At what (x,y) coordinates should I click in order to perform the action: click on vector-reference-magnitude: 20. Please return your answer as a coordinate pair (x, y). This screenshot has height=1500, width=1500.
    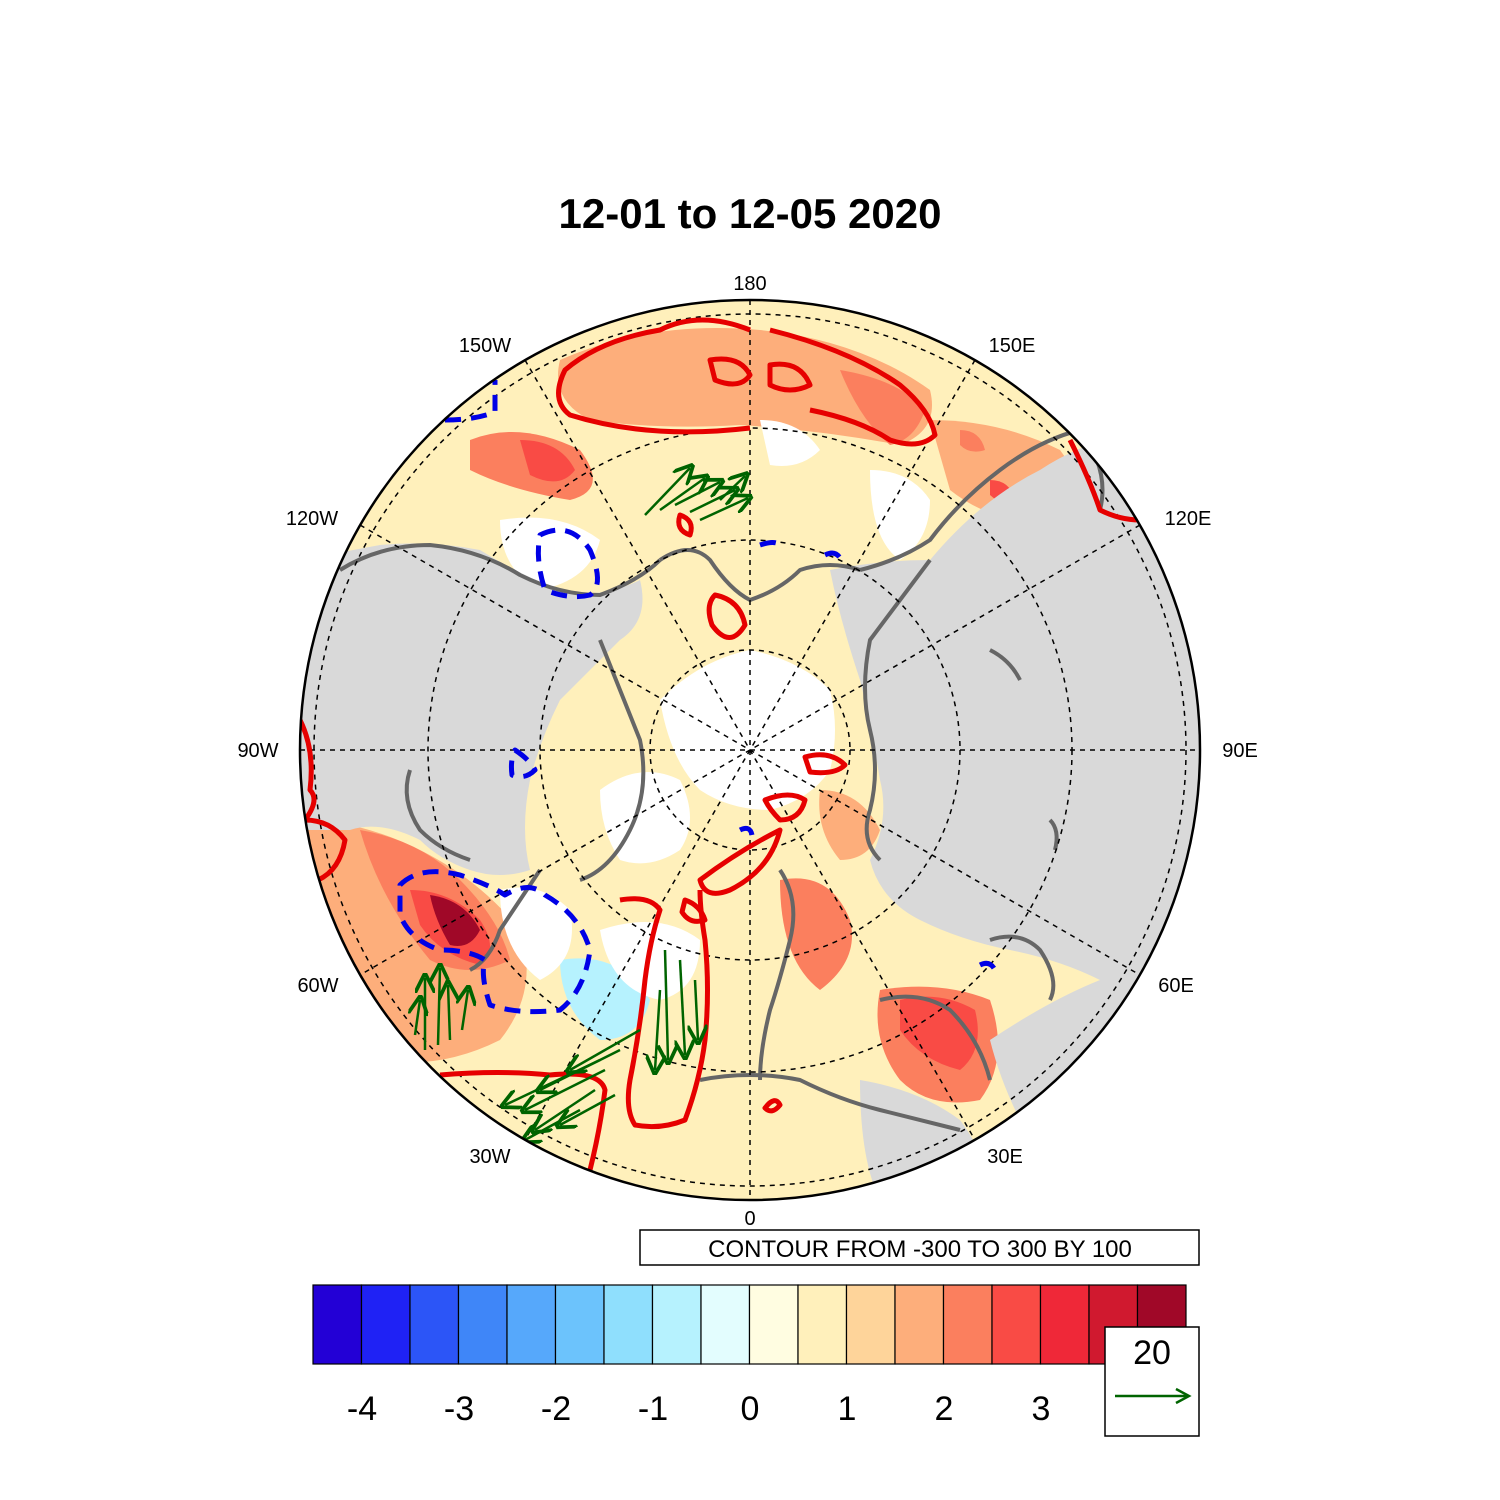
    Looking at the image, I should click on (1152, 1353).